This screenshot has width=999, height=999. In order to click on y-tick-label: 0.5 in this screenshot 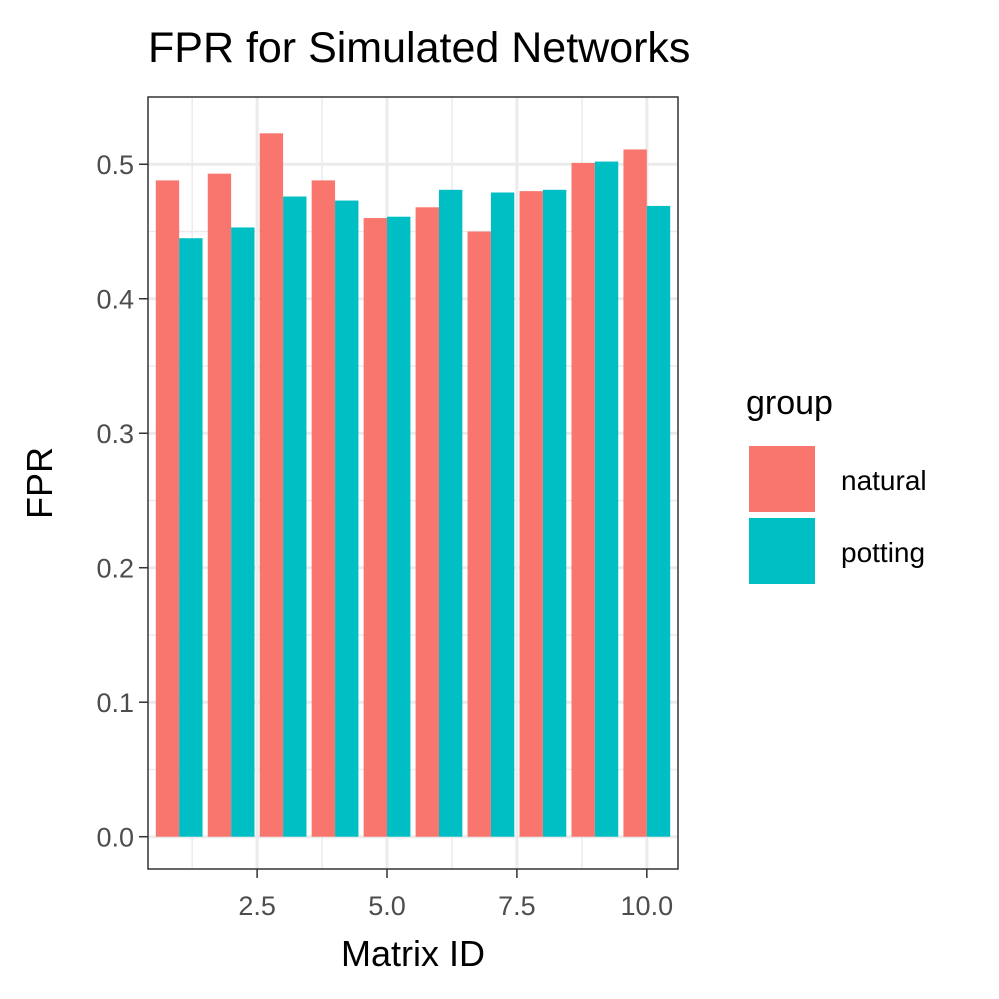, I will do `click(115, 165)`.